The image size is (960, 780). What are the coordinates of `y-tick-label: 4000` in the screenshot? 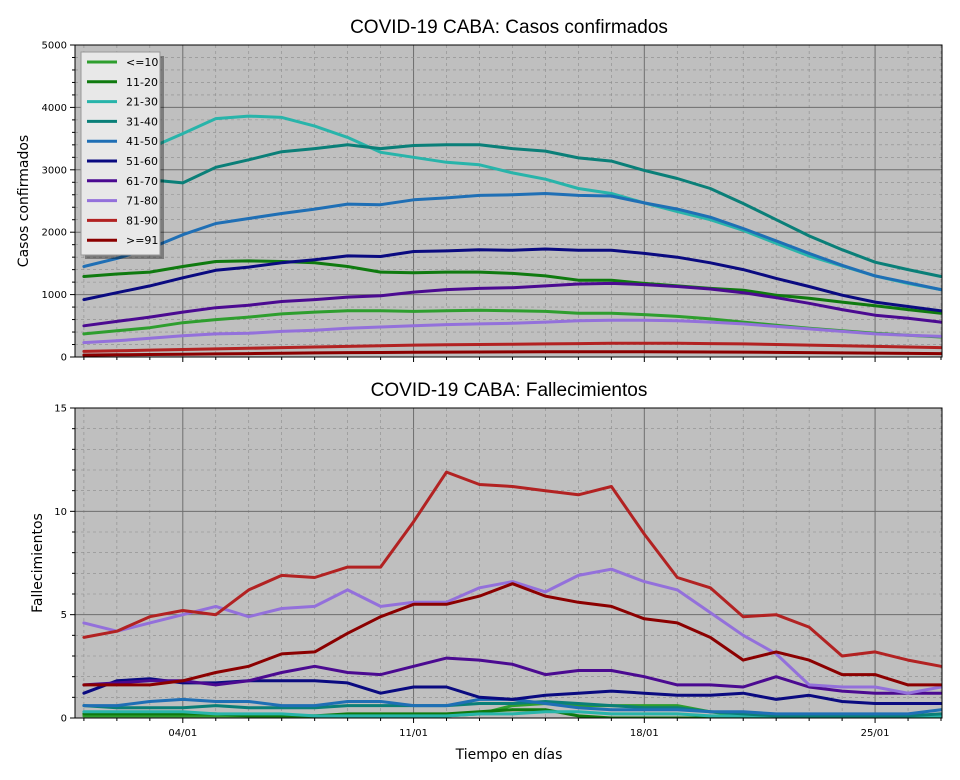 It's located at (54, 108).